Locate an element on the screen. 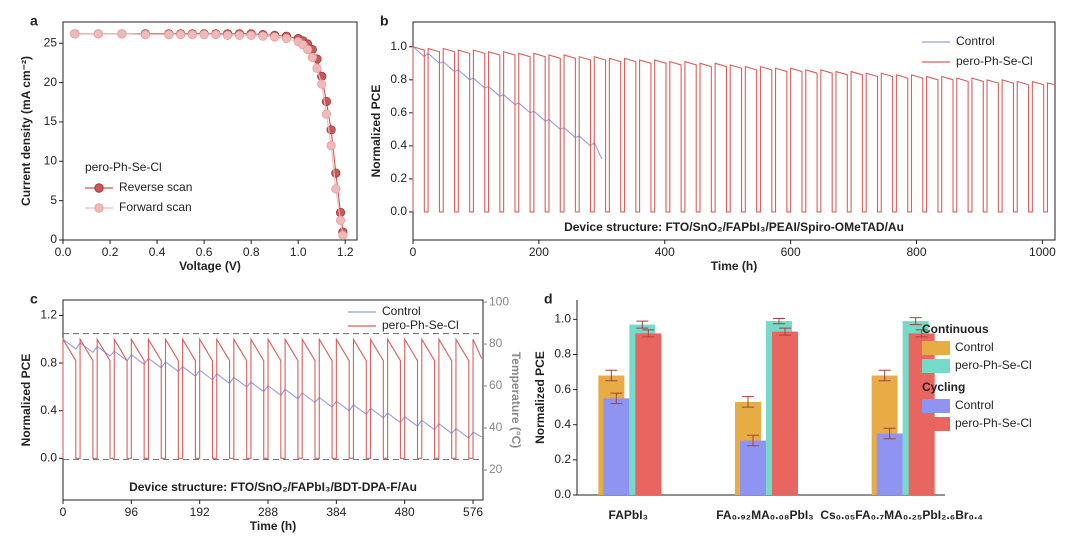 This screenshot has width=1080, height=541. y-tick-label: 15 is located at coordinates (51, 121).